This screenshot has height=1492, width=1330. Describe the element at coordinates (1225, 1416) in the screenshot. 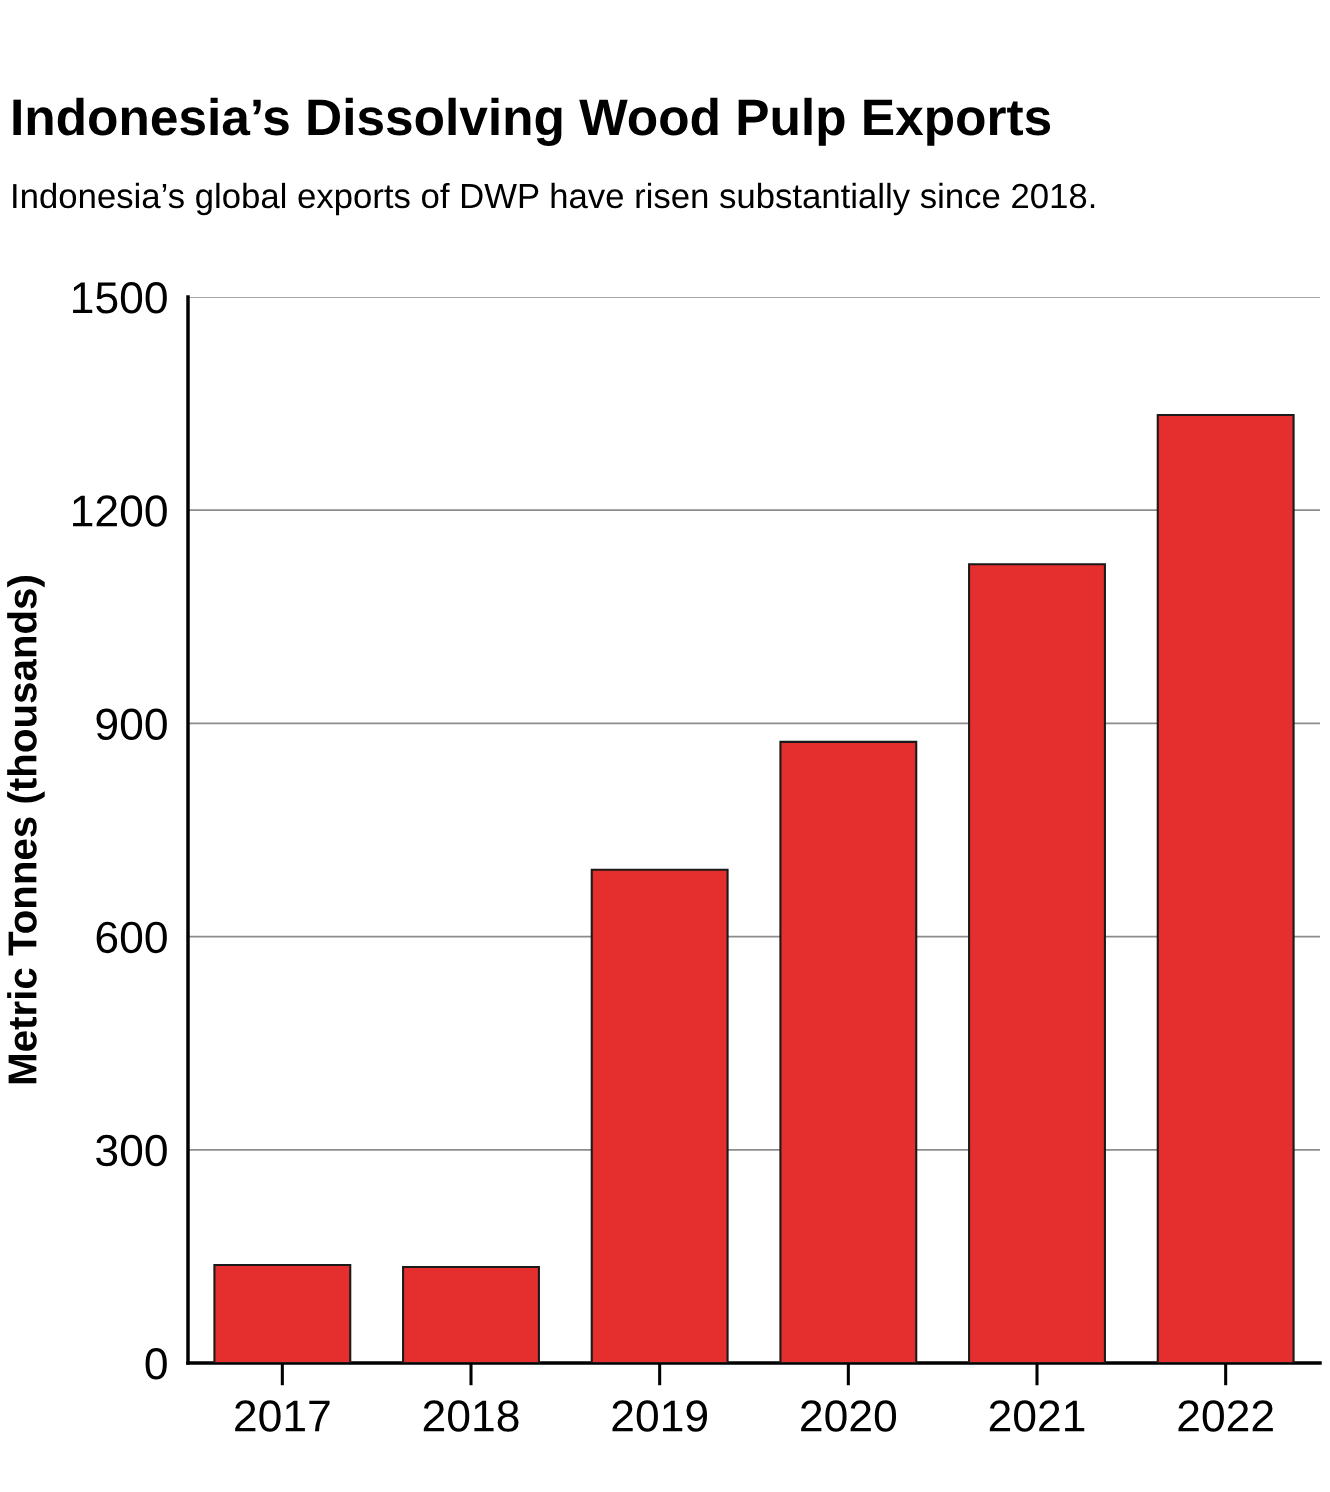

I see `x-tick-label: 2022` at that location.